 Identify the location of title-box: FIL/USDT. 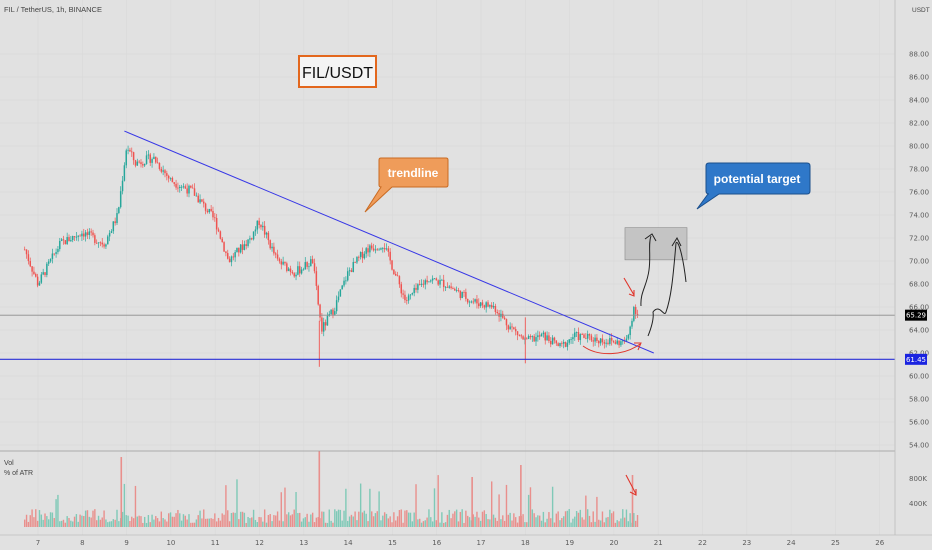
(337, 71).